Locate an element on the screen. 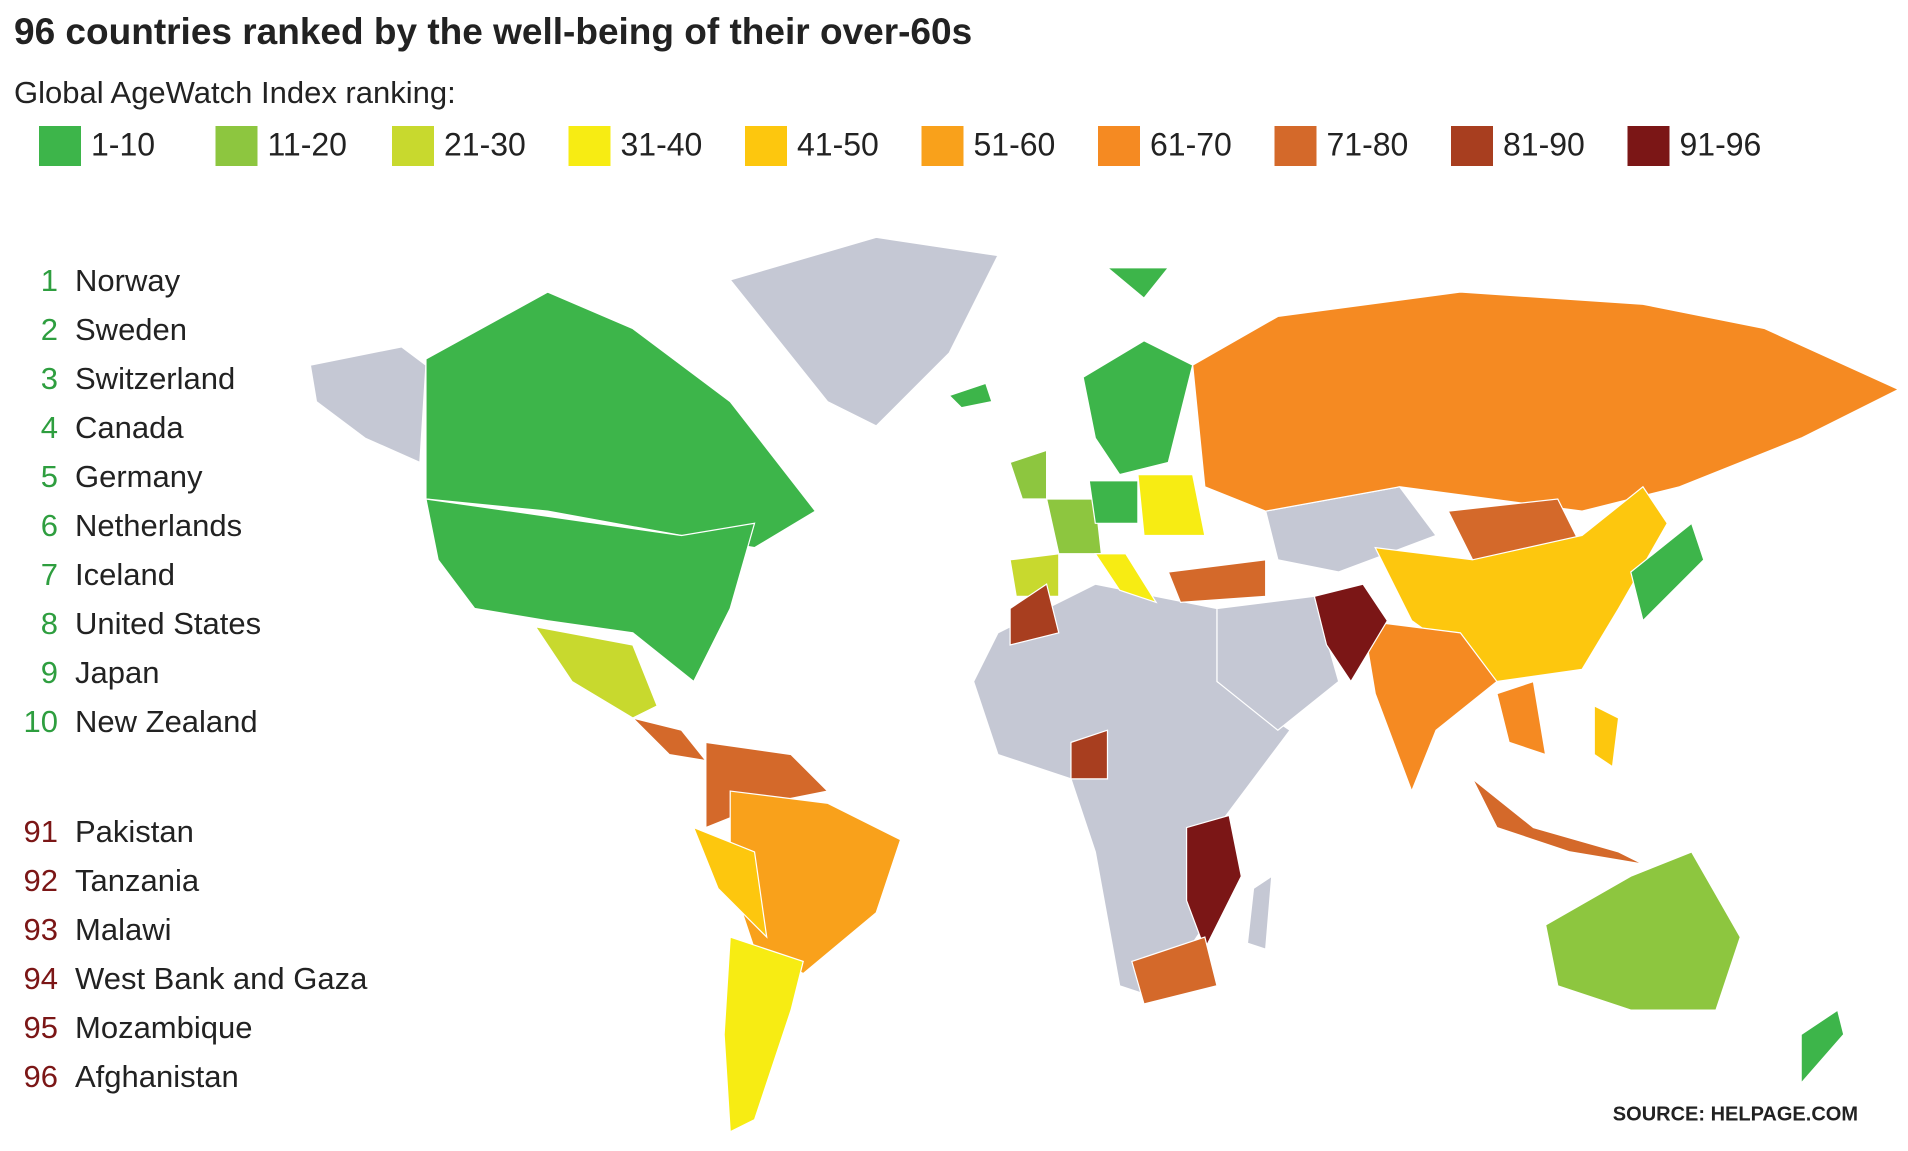 The height and width of the screenshot is (1151, 1908). turkey is located at coordinates (1217, 581).